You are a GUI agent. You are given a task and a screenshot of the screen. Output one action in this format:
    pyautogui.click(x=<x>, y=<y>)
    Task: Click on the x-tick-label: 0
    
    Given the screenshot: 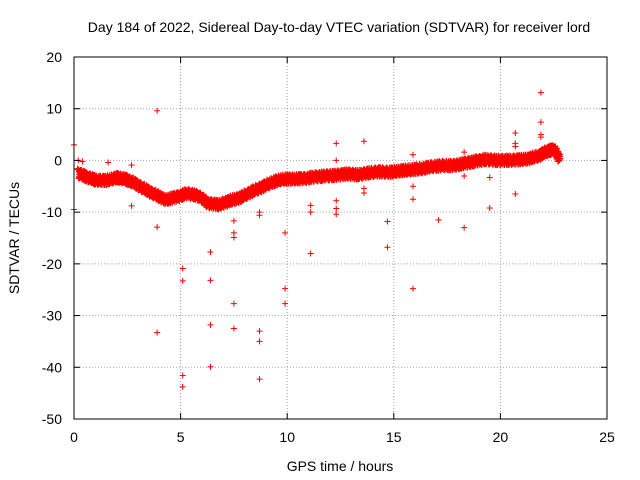 What is the action you would take?
    pyautogui.click(x=74, y=437)
    